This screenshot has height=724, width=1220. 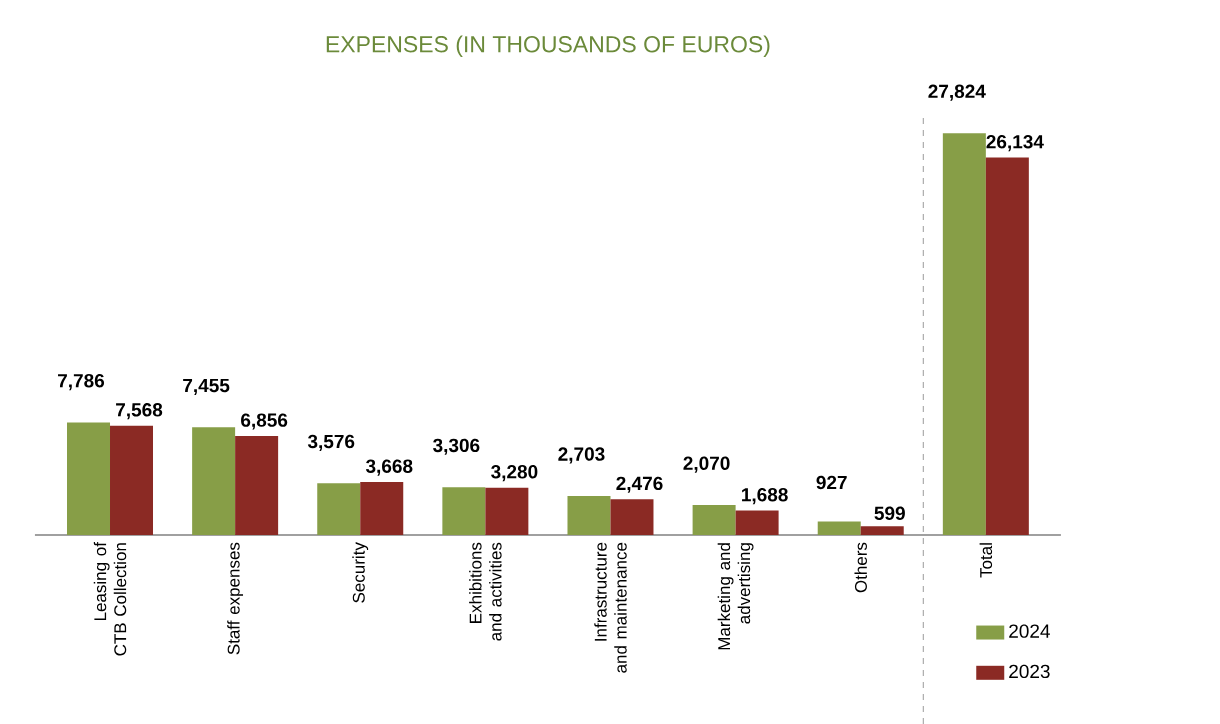 I want to click on legend-label: 2024, so click(x=1029, y=631).